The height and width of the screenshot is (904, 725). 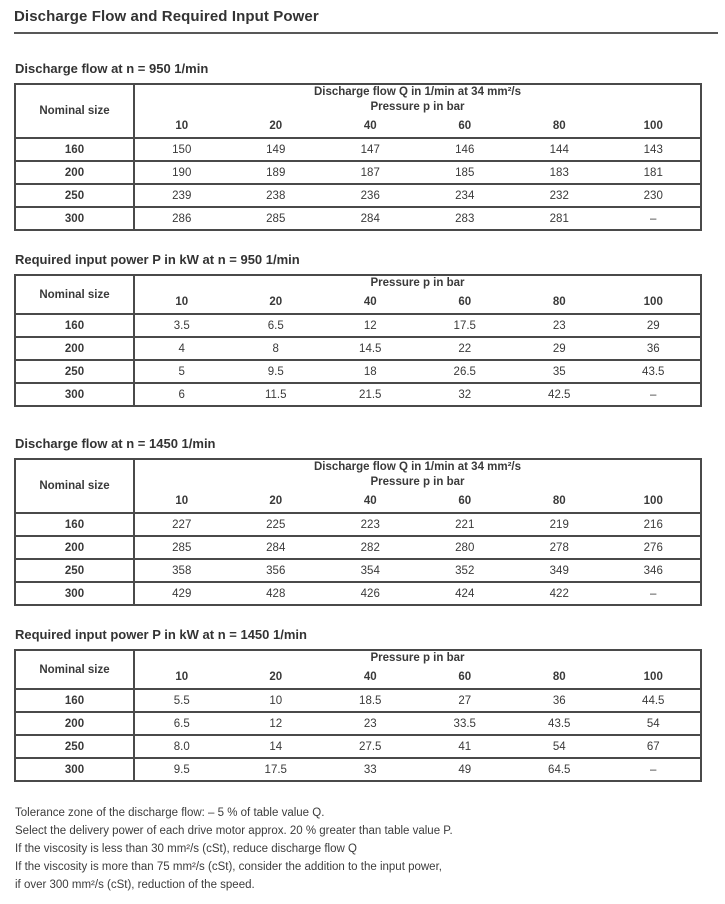 What do you see at coordinates (275, 325) in the screenshot?
I see `value-cell: 6.5` at bounding box center [275, 325].